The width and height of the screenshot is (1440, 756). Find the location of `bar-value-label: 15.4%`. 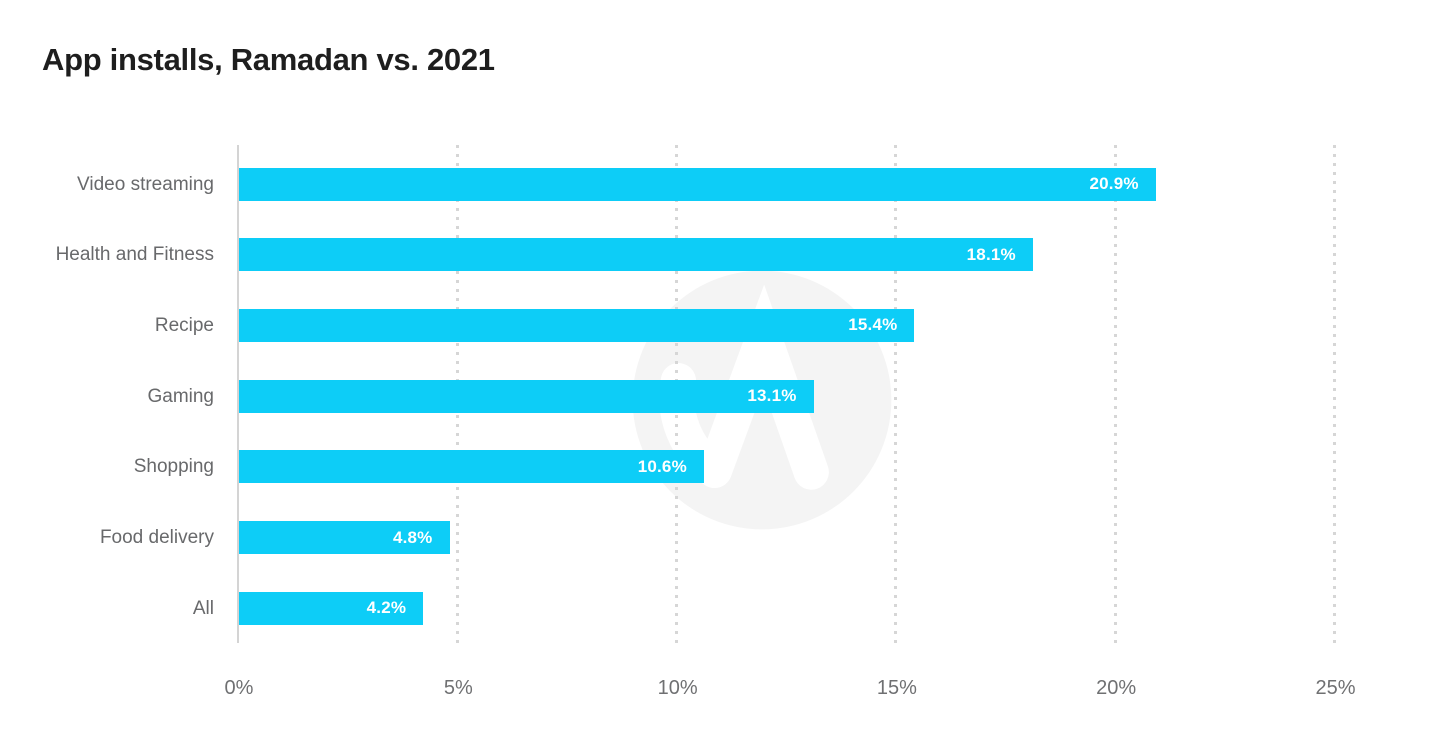

bar-value-label: 15.4% is located at coordinates (873, 325).